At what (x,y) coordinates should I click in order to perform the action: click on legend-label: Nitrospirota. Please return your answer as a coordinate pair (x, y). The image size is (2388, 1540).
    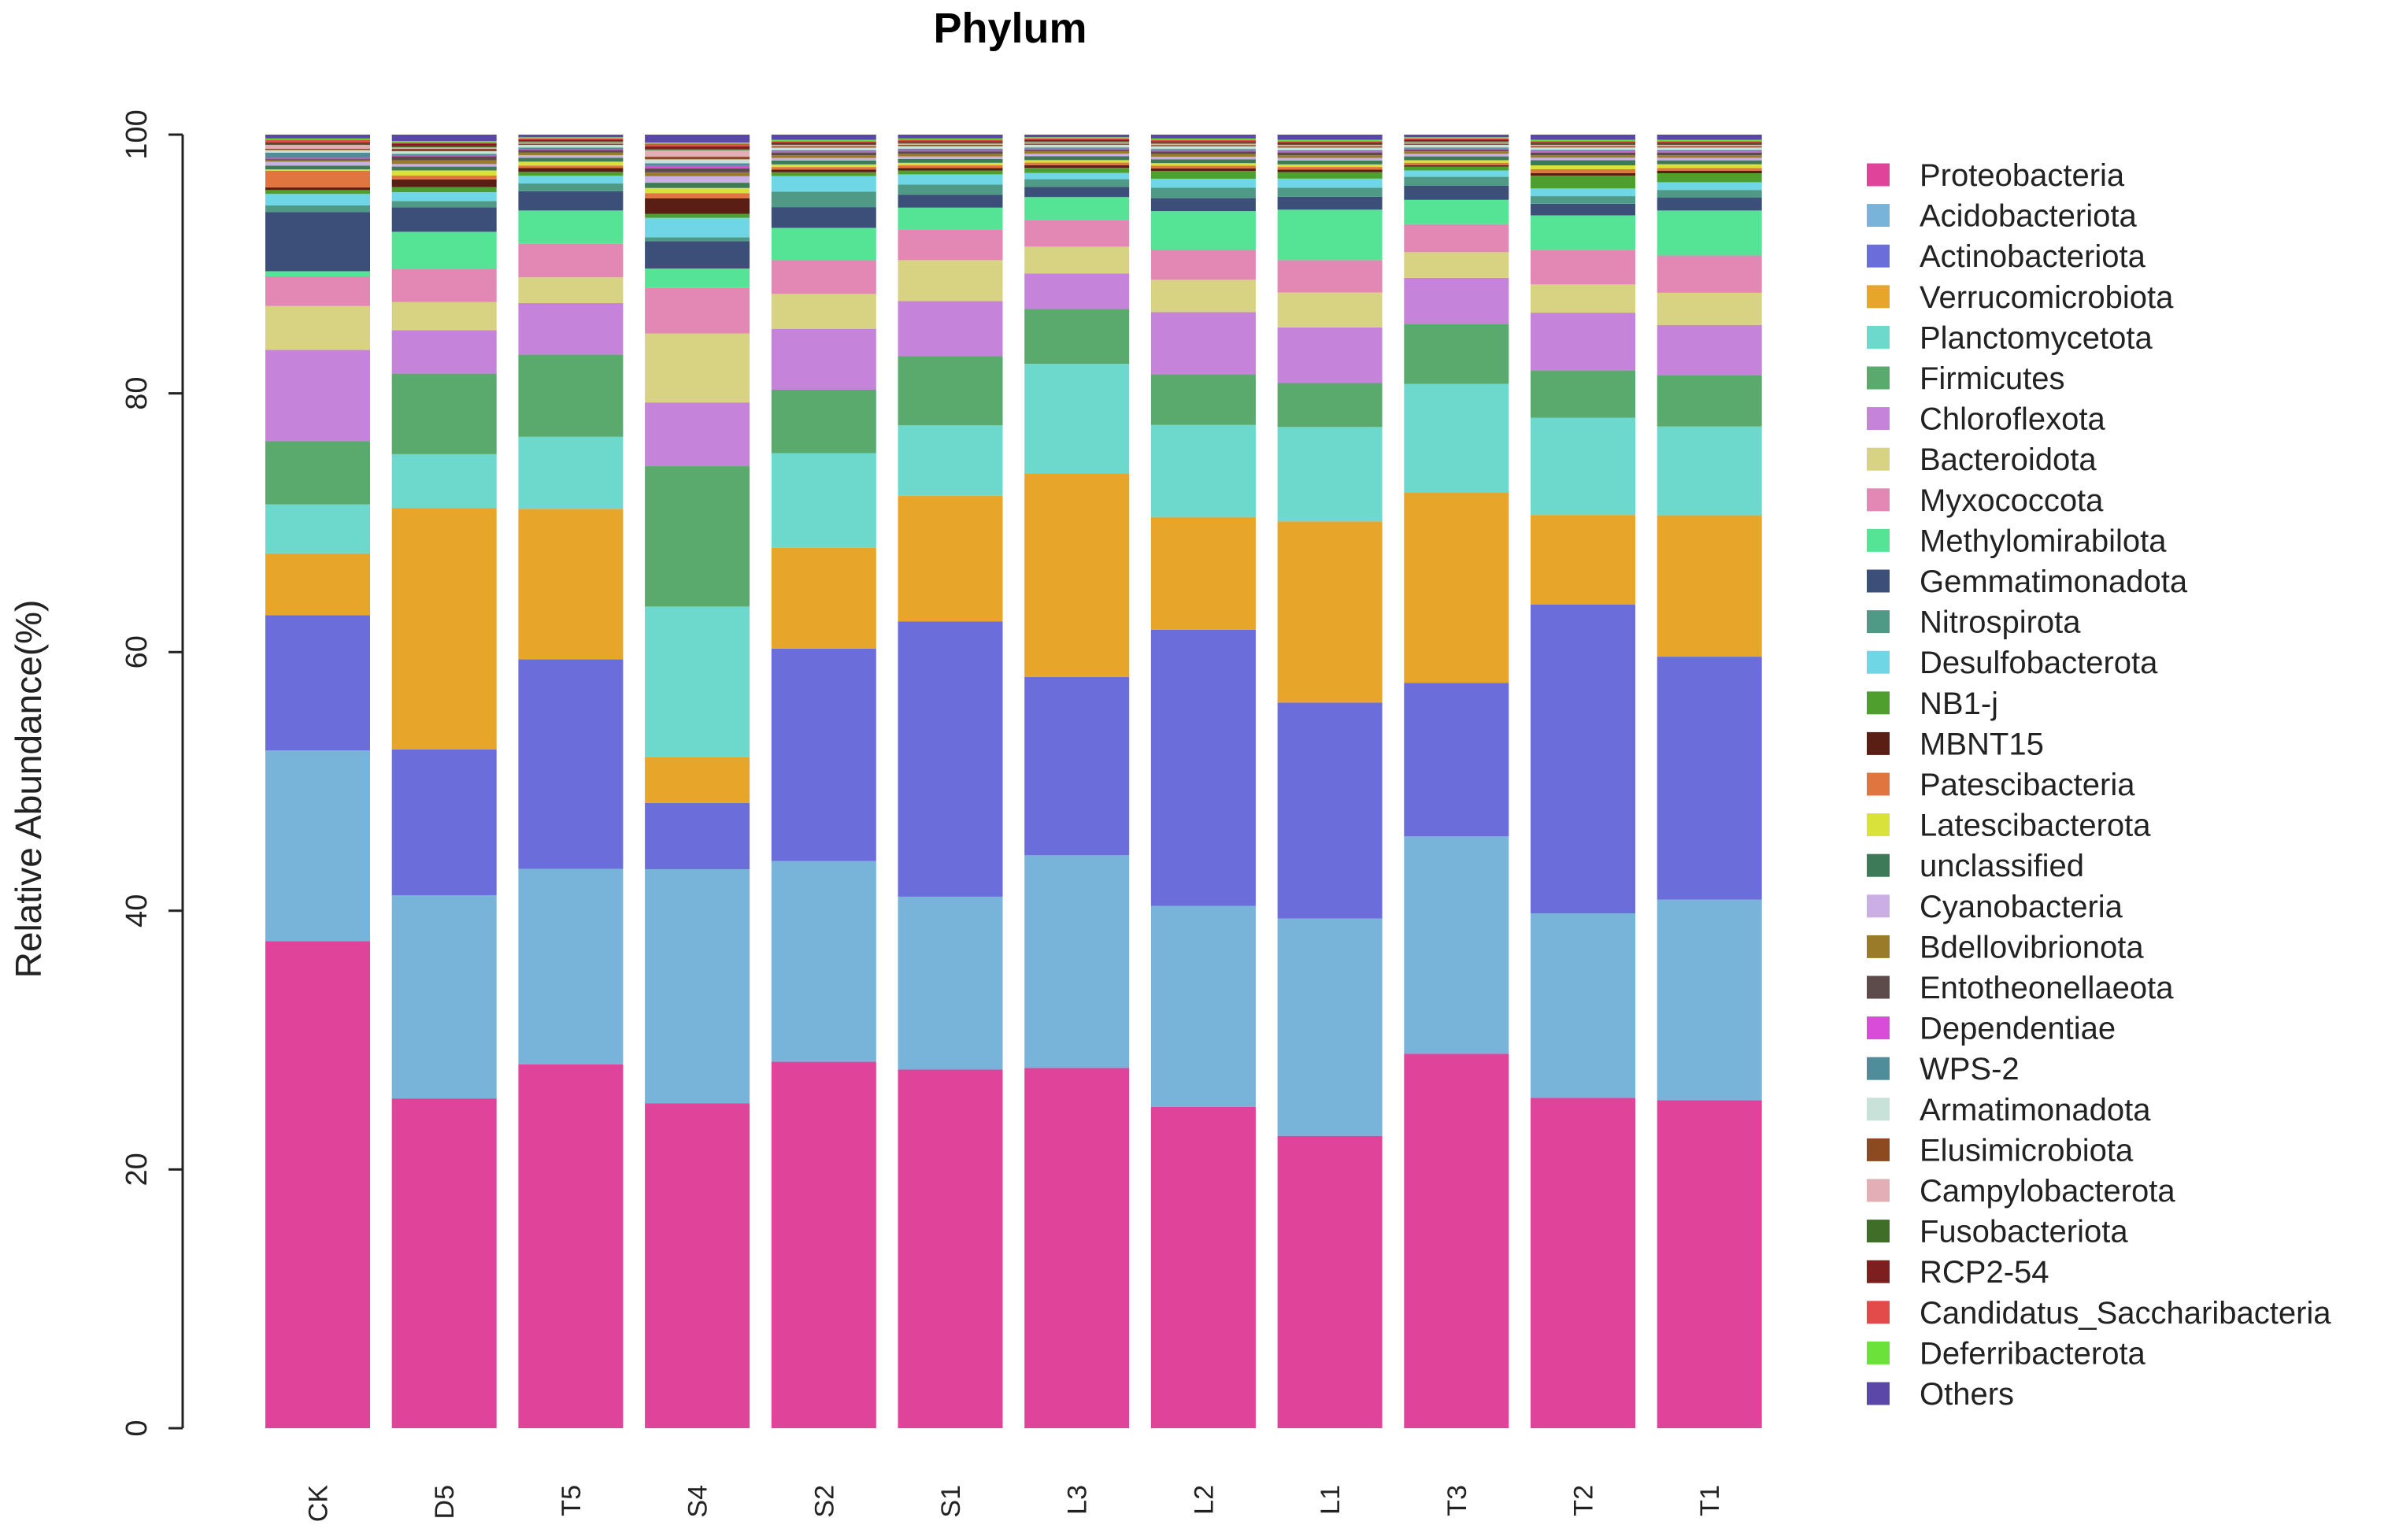
    Looking at the image, I should click on (2000, 622).